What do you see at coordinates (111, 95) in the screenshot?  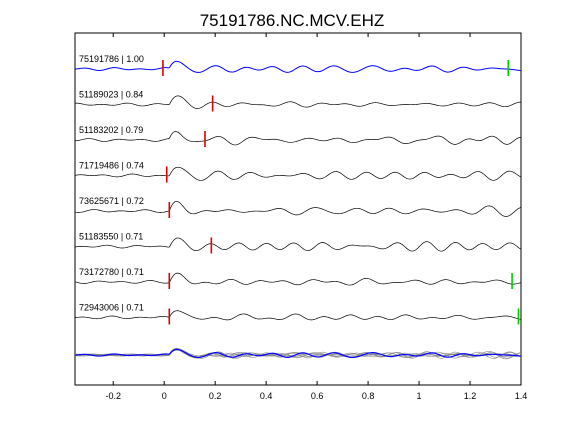 I see `trace-label: 51189023 | 0.84` at bounding box center [111, 95].